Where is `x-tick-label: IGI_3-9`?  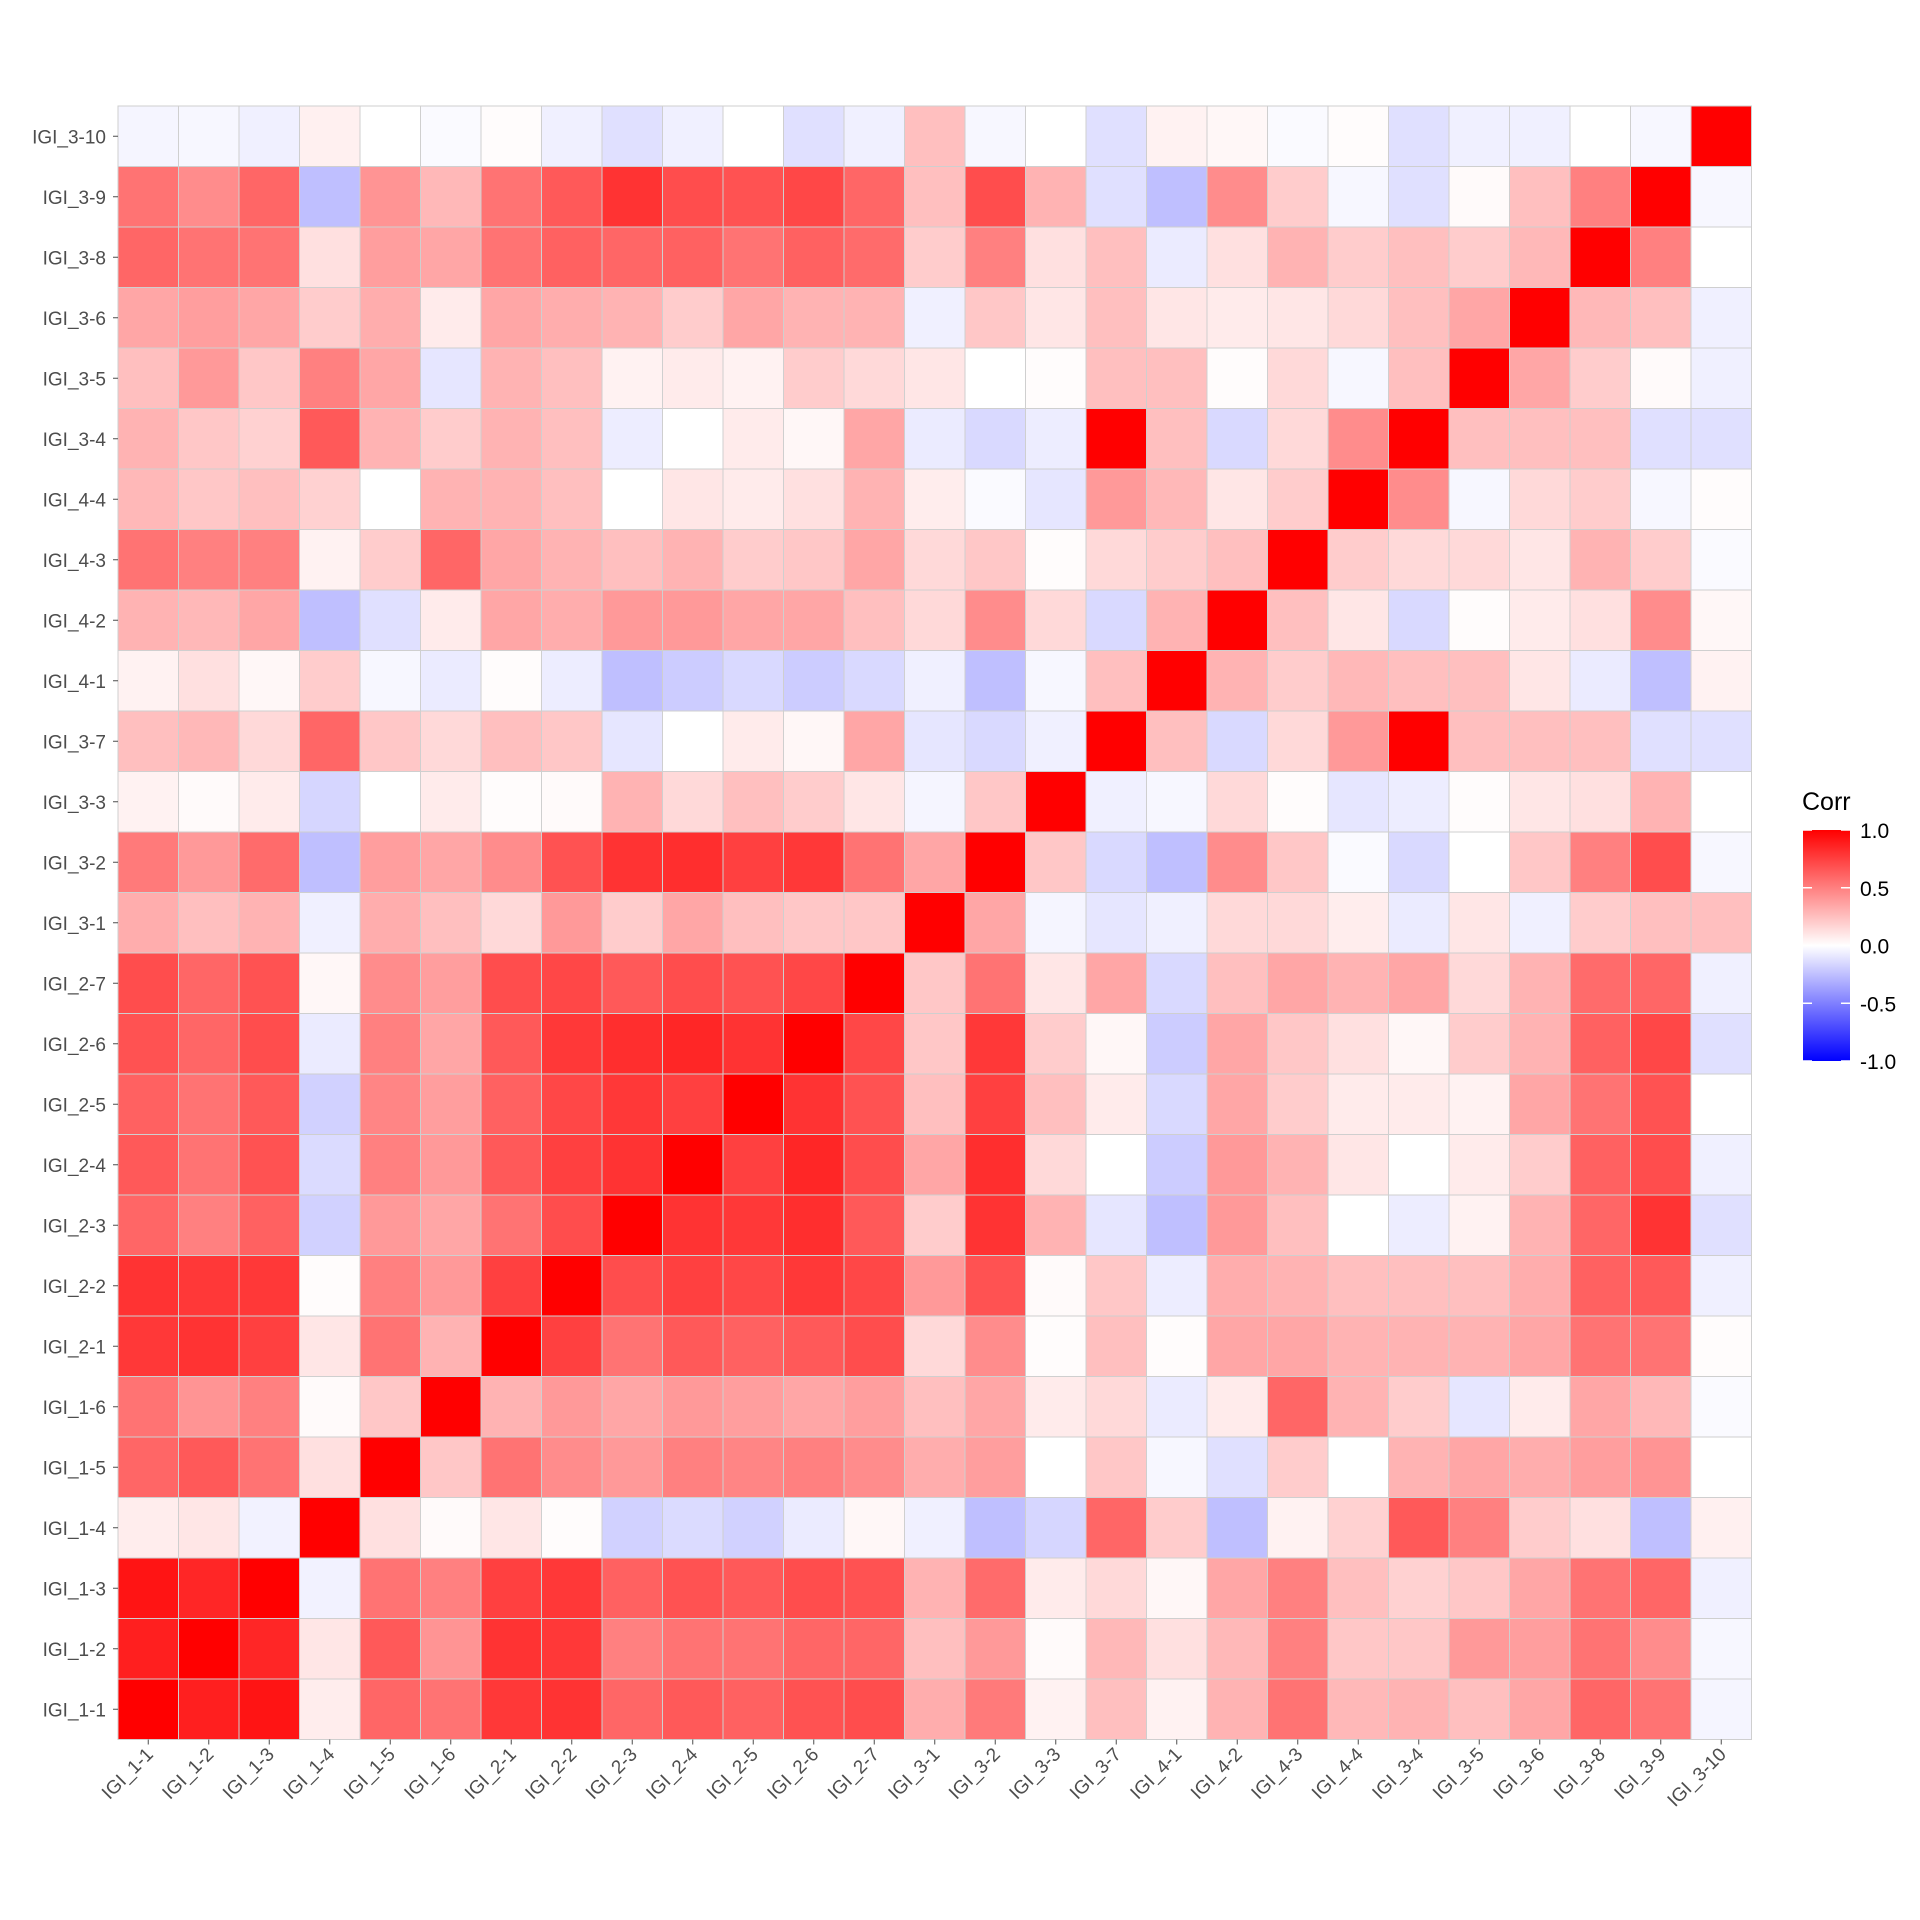 x-tick-label: IGI_3-9 is located at coordinates (1641, 1774).